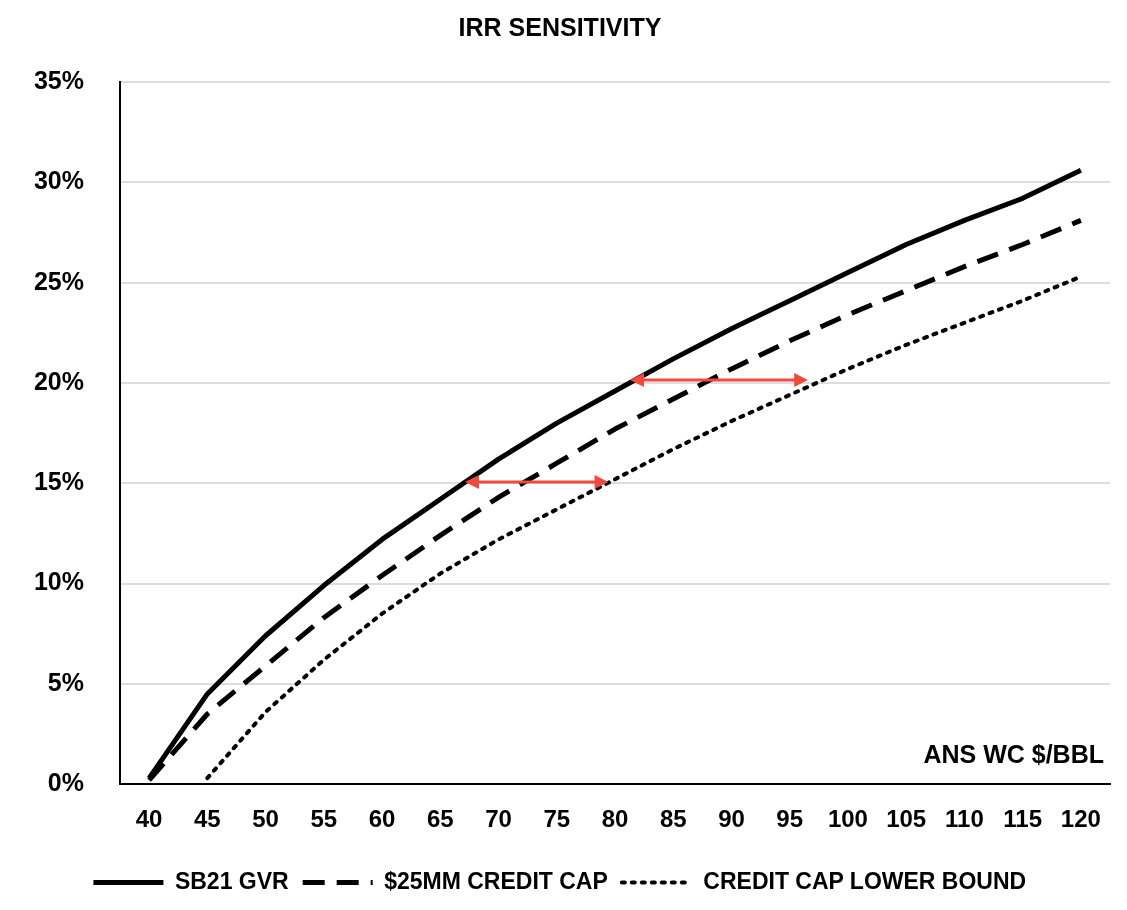  I want to click on x-tick-label: 80, so click(615, 819).